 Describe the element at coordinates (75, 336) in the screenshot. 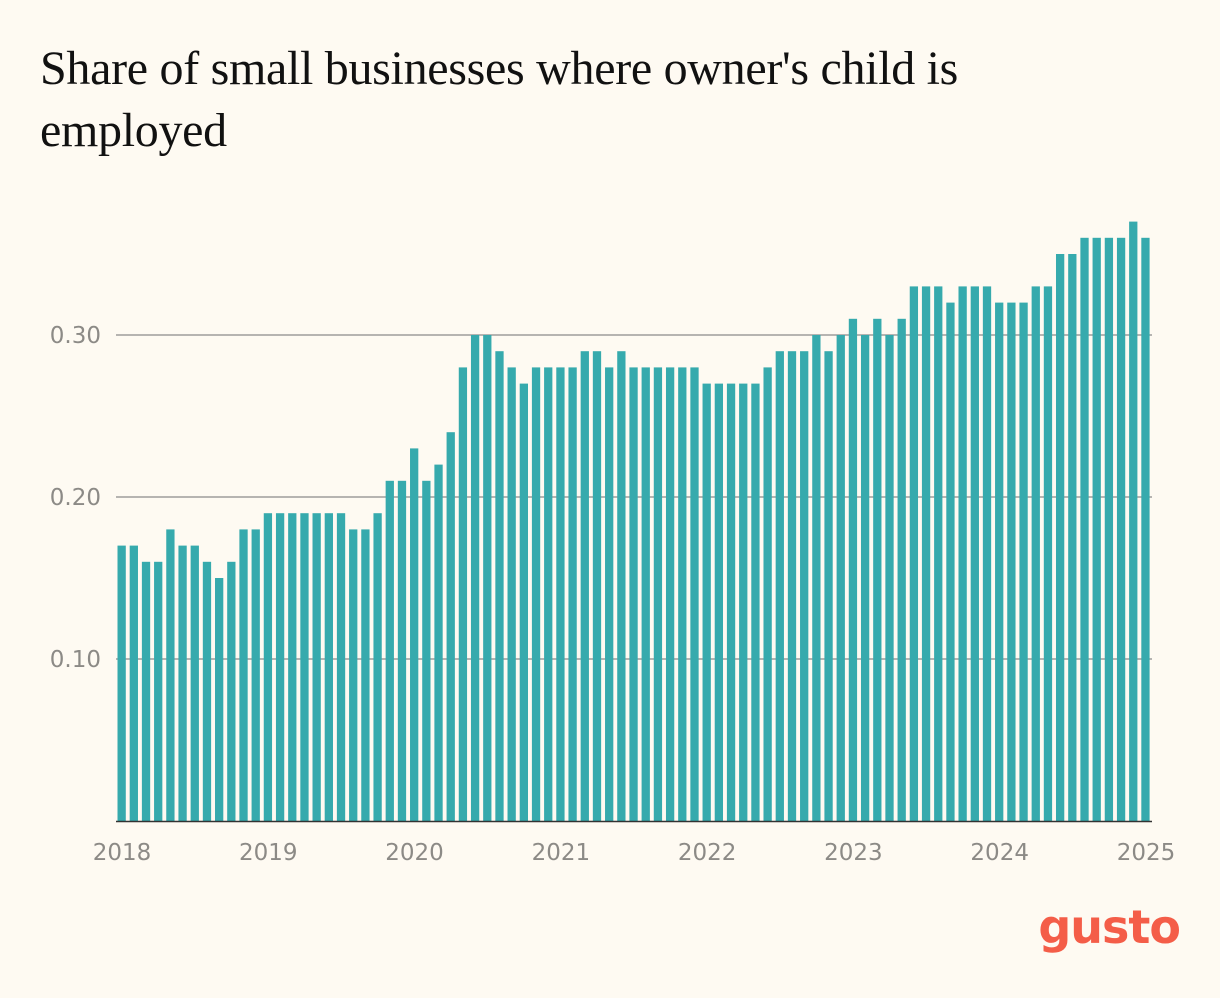

I see `y-tick-label: 0.30` at that location.